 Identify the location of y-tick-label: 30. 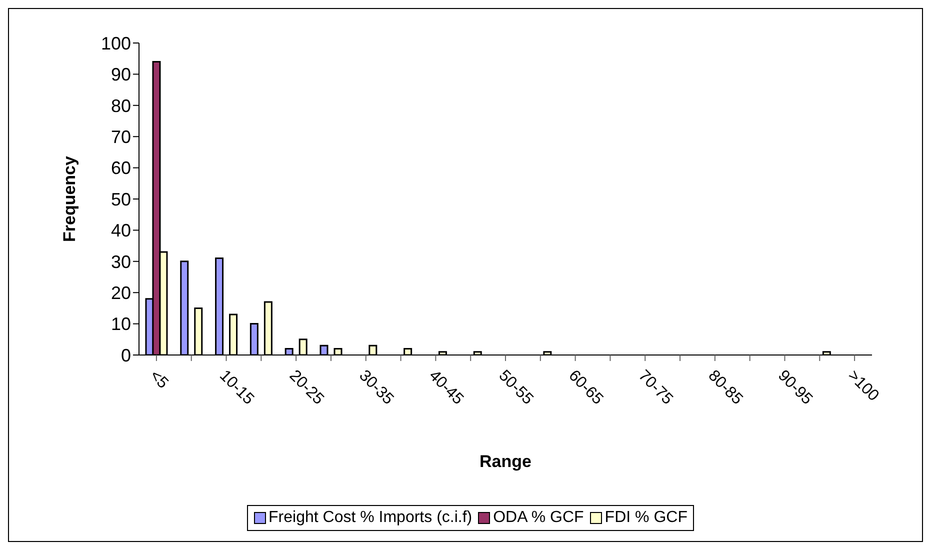
(120, 262).